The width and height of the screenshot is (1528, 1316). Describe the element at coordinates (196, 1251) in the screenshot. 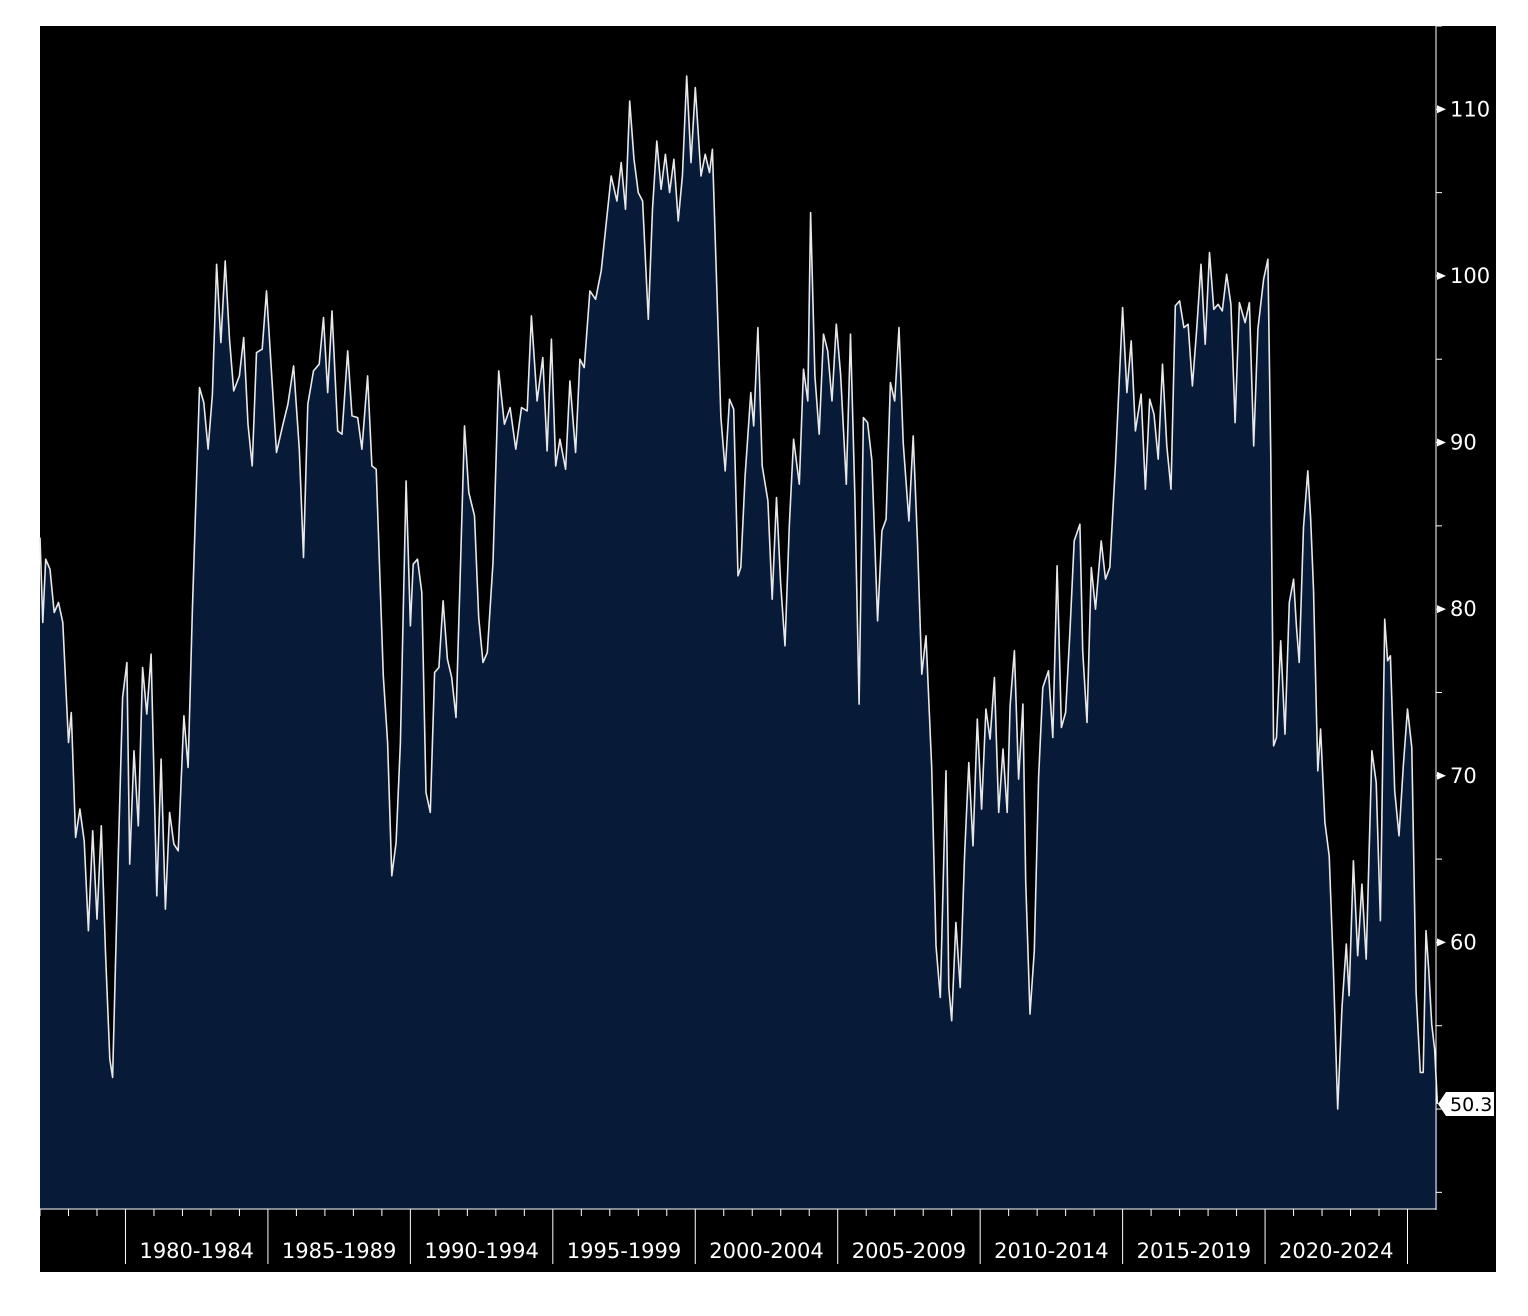

I see `x-period-label: 1980-1984` at that location.